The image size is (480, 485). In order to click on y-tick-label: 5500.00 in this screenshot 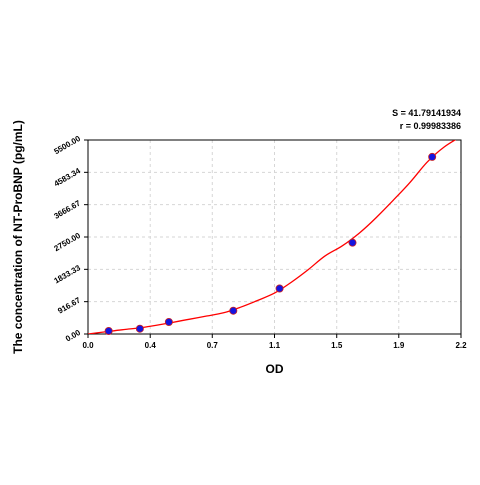, I will do `click(67, 145)`.